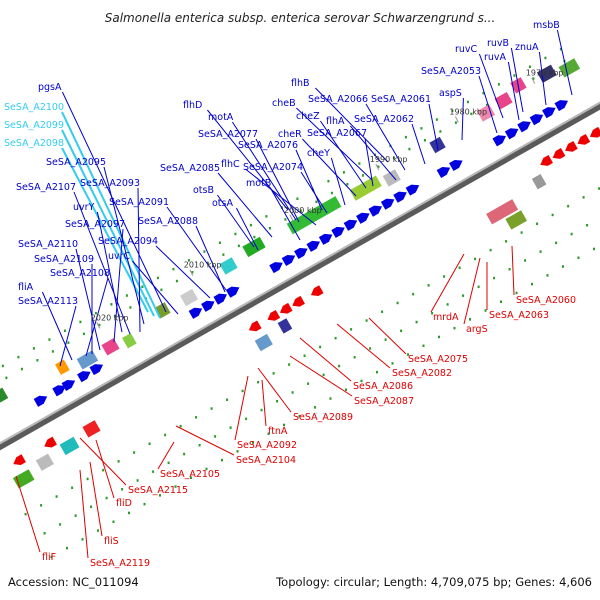  I want to click on reverse-gene-label: ftnA, so click(278, 431).